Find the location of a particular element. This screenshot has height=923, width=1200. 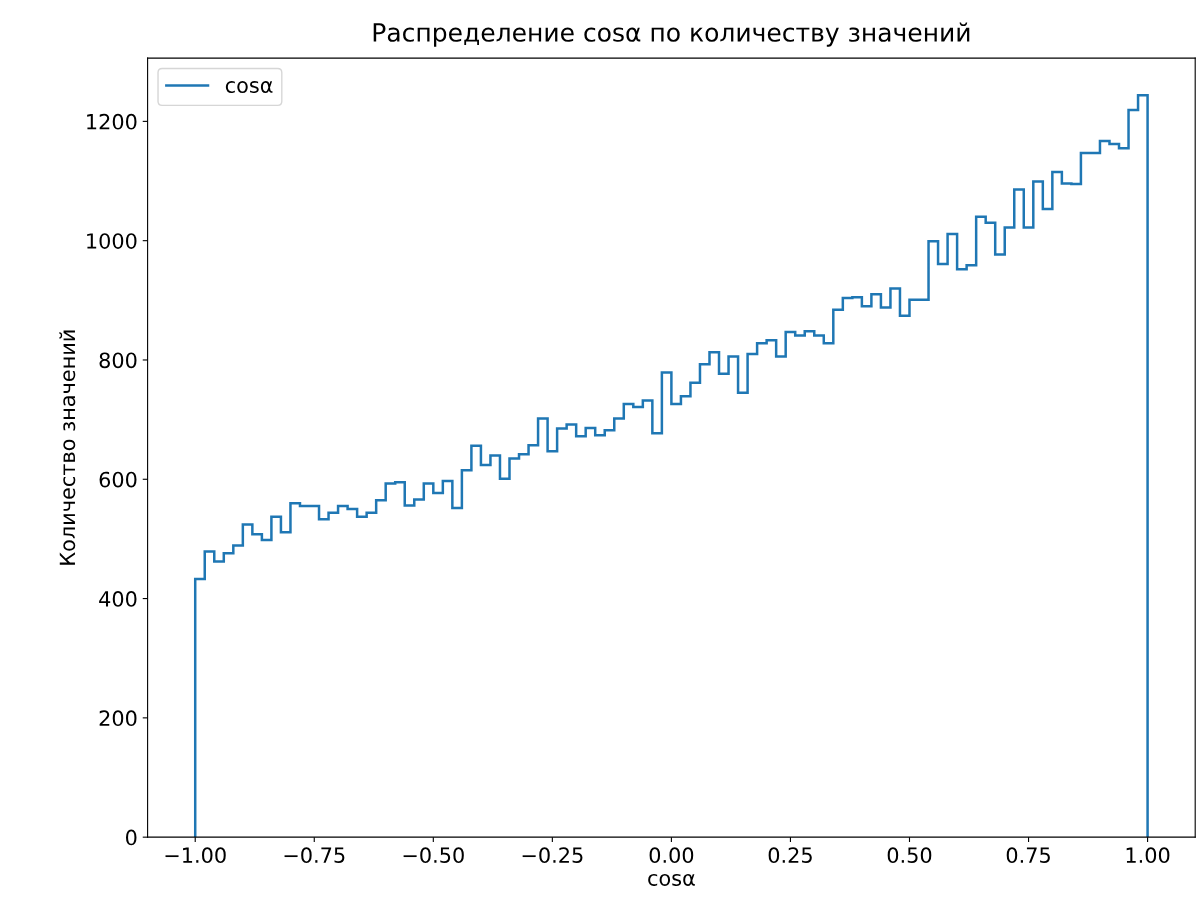

x-axis-title: cosα is located at coordinates (671, 879).